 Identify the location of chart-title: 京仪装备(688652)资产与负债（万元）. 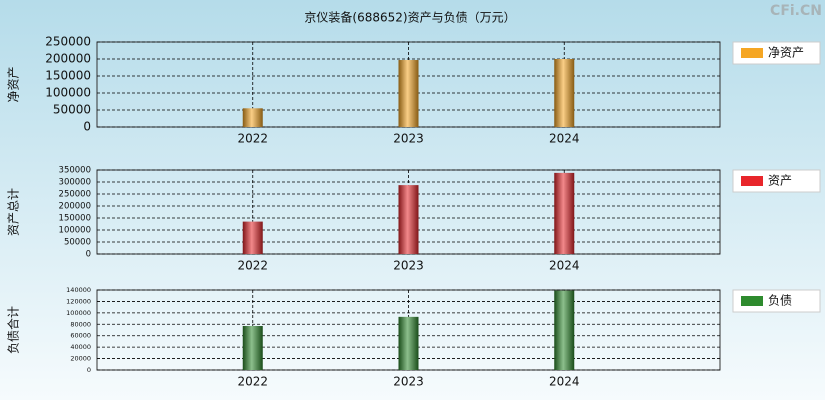
(409, 18).